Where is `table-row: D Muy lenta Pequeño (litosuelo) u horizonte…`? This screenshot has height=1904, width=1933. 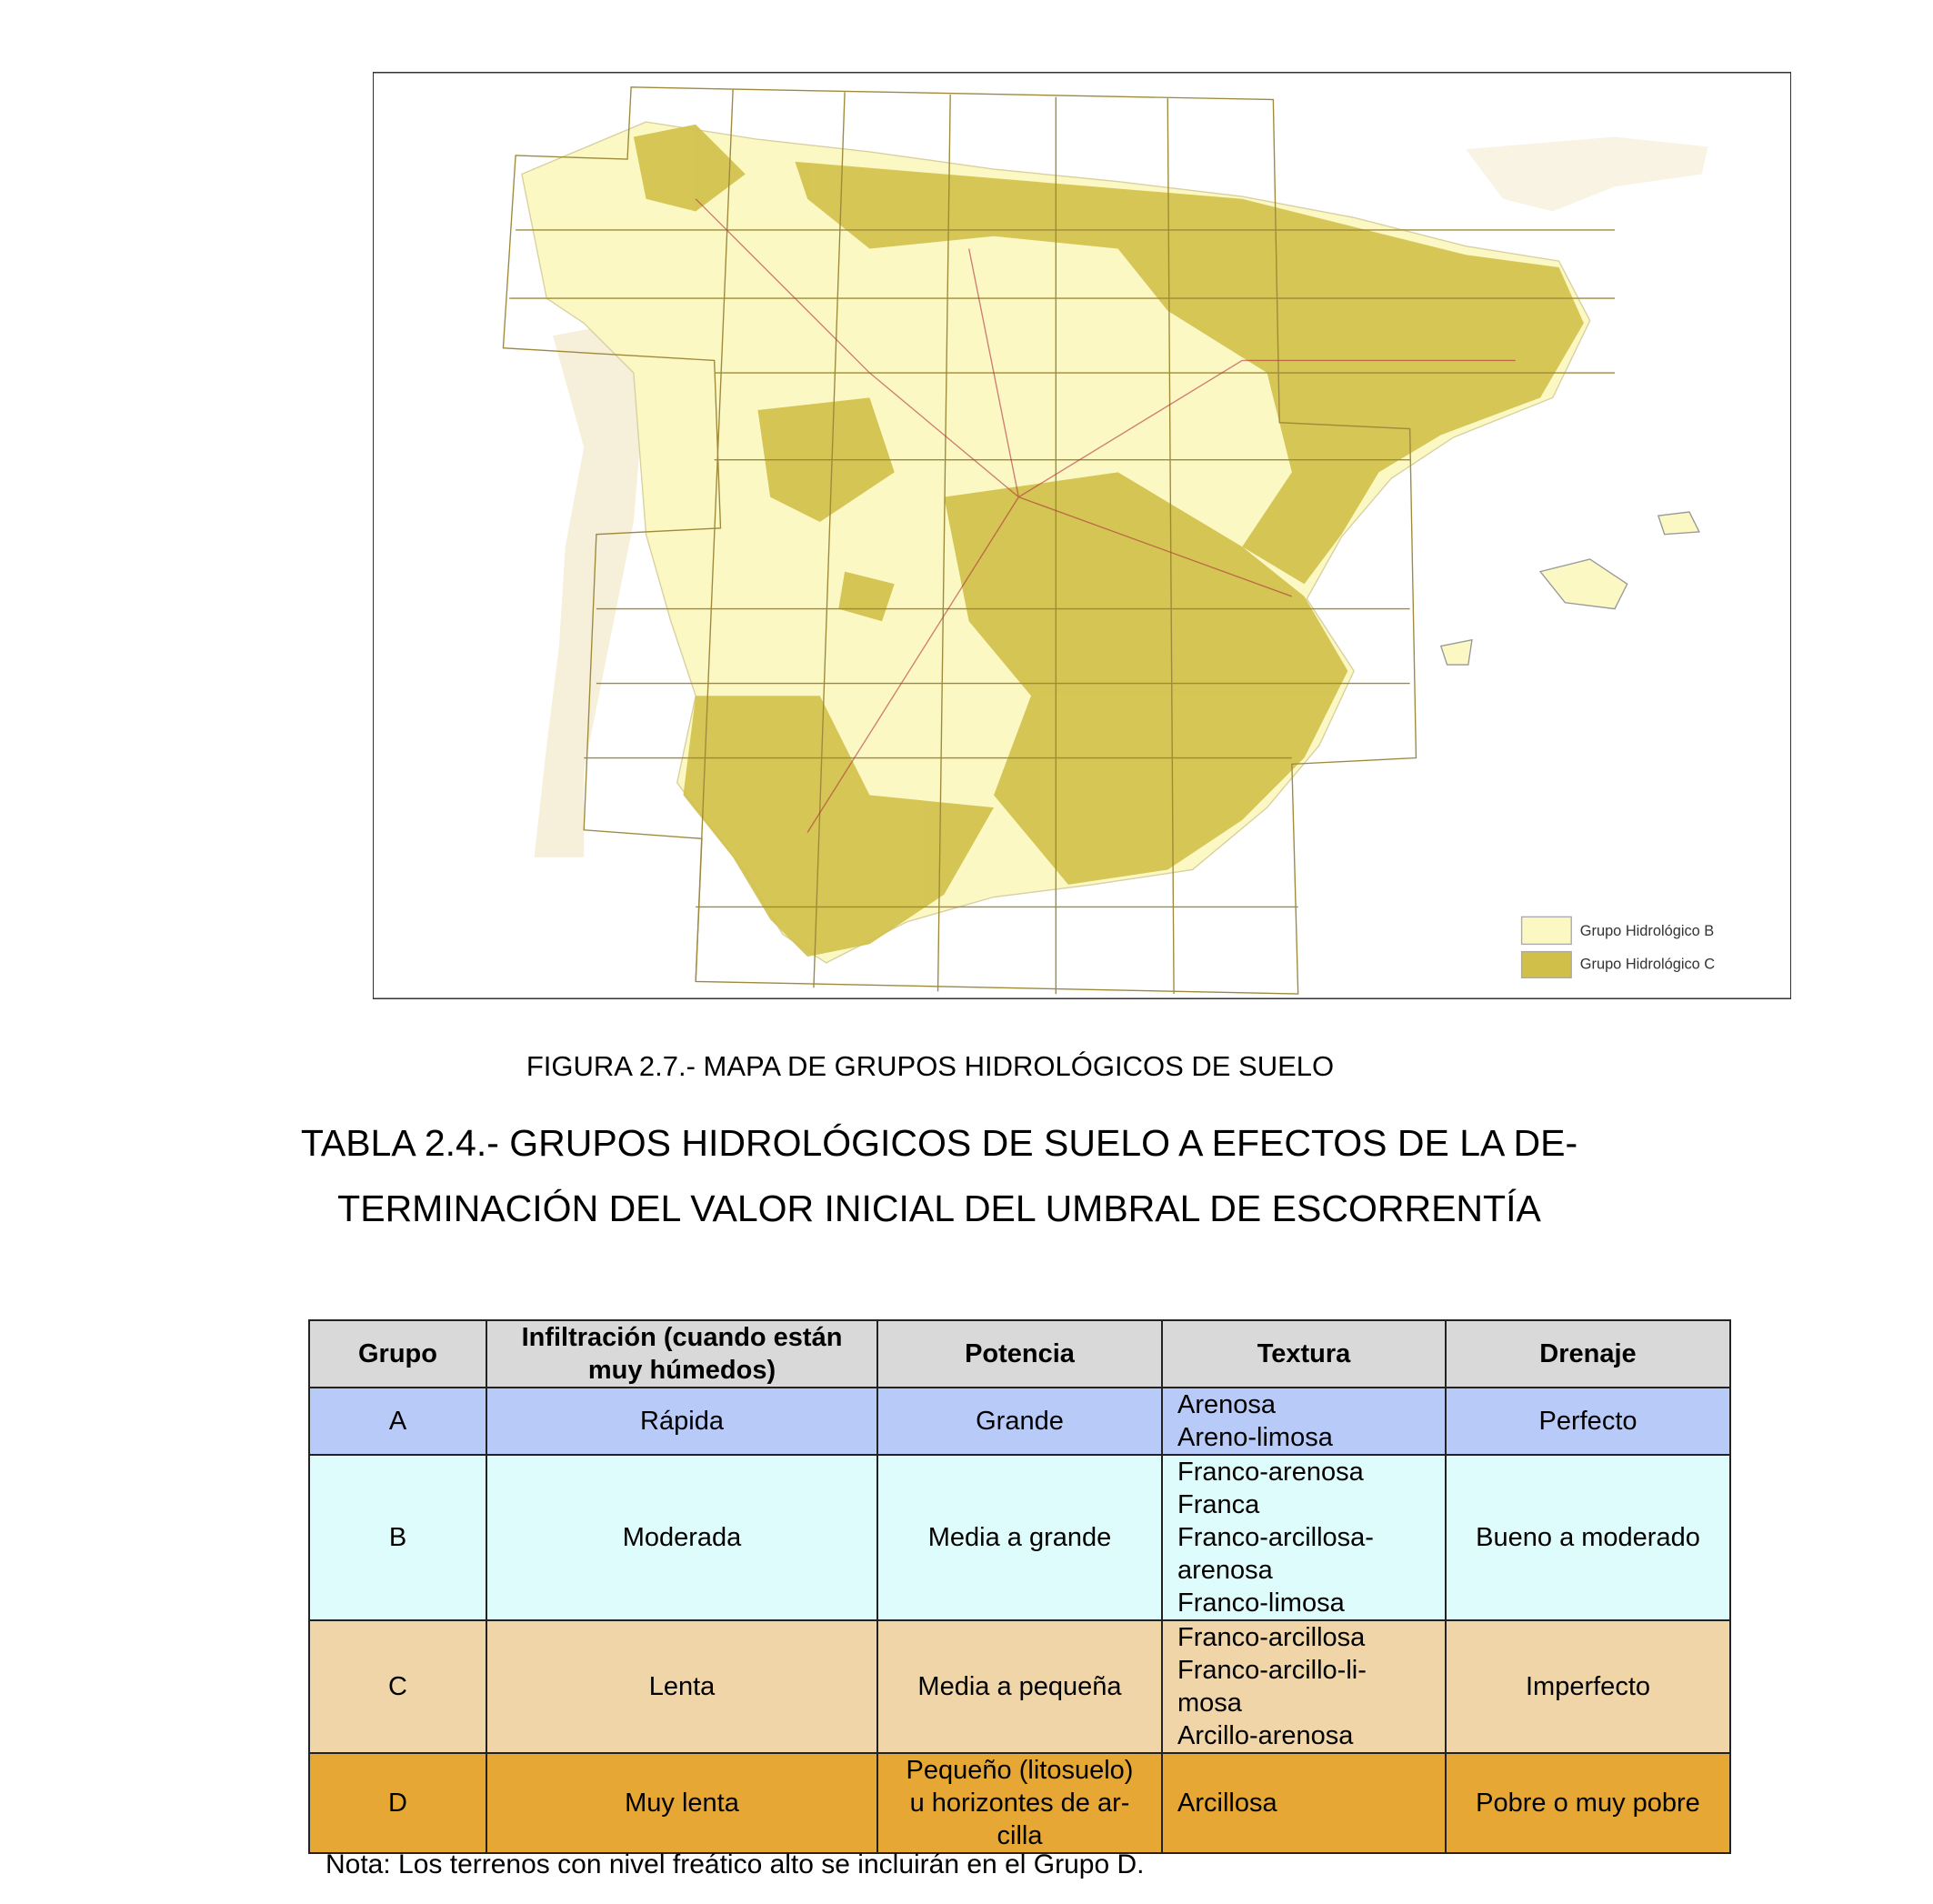 table-row: D Muy lenta Pequeño (litosuelo) u horizonte… is located at coordinates (1019, 1803).